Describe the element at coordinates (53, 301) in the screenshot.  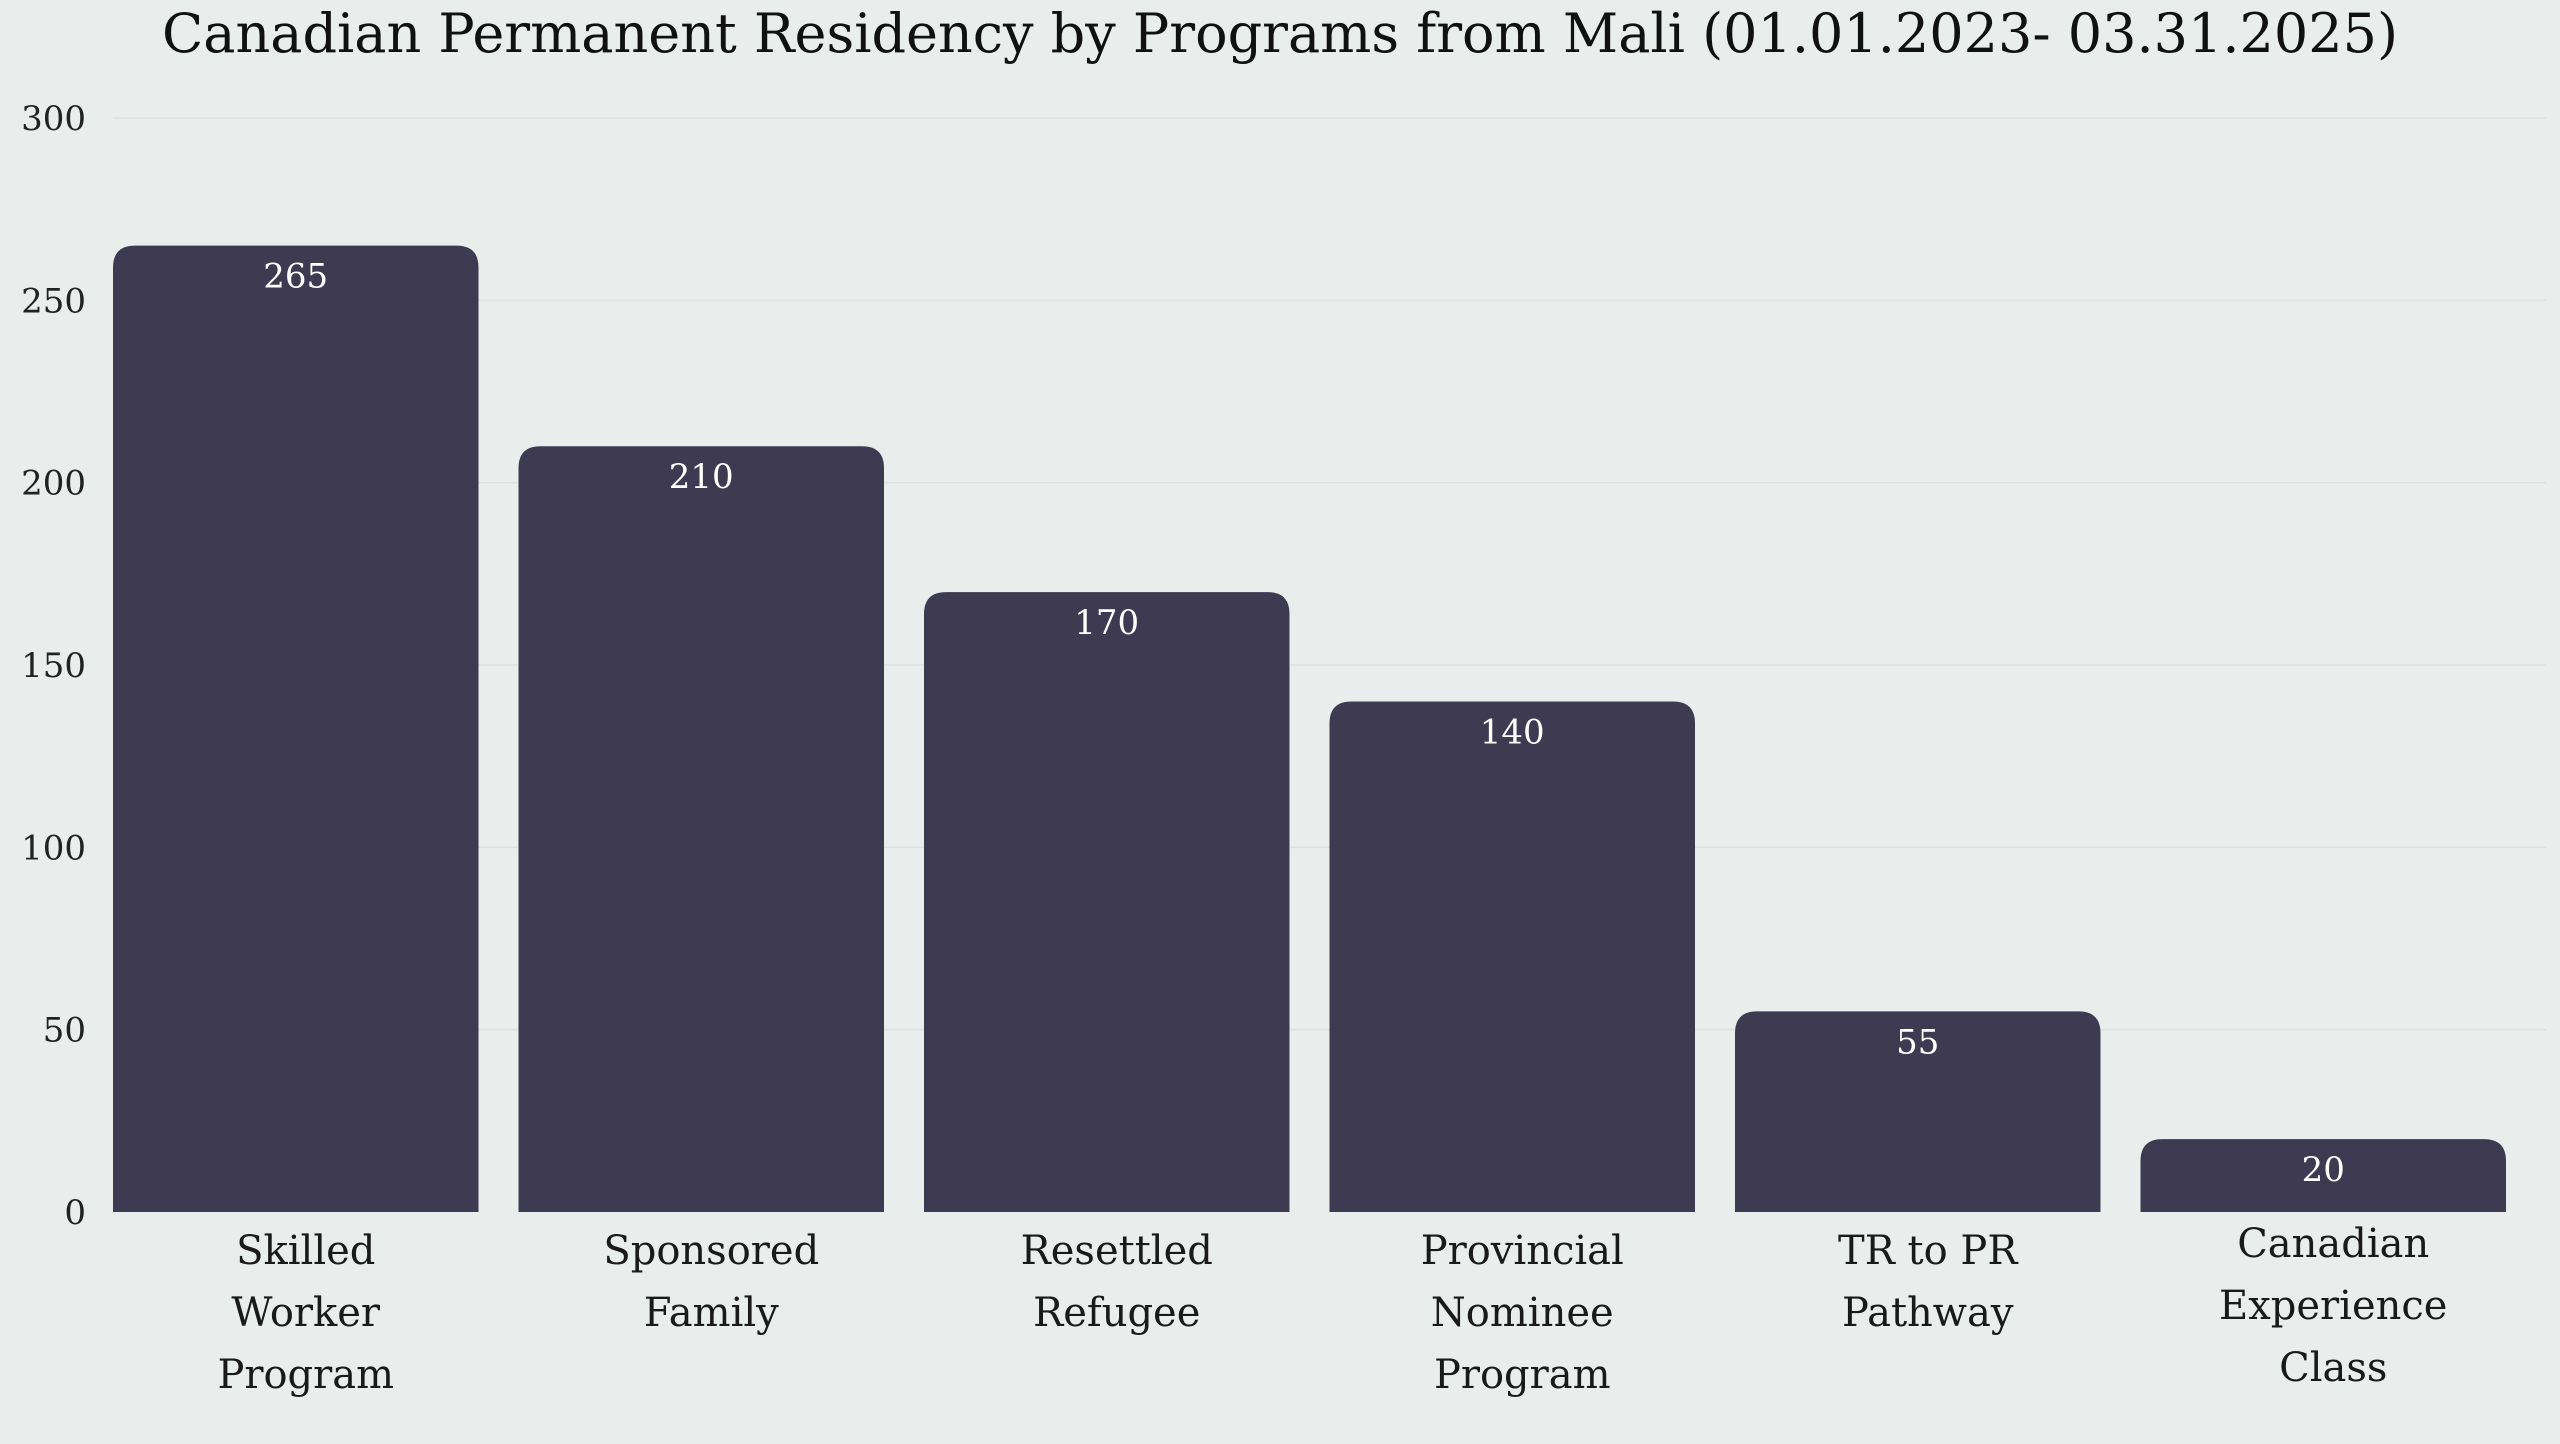
I see `y-tick-label: 250` at that location.